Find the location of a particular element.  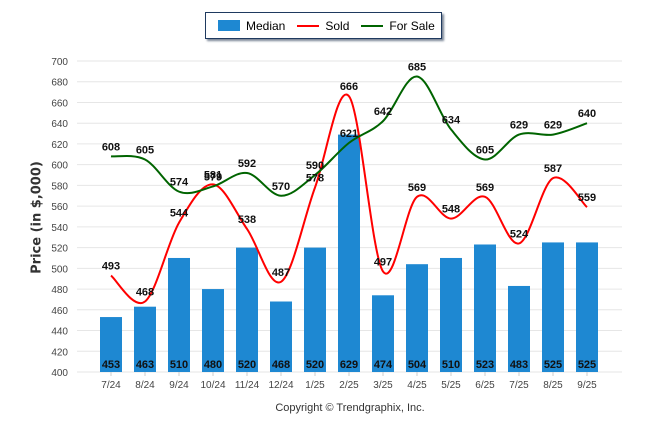

legend-swatch-sold is located at coordinates (308, 25).